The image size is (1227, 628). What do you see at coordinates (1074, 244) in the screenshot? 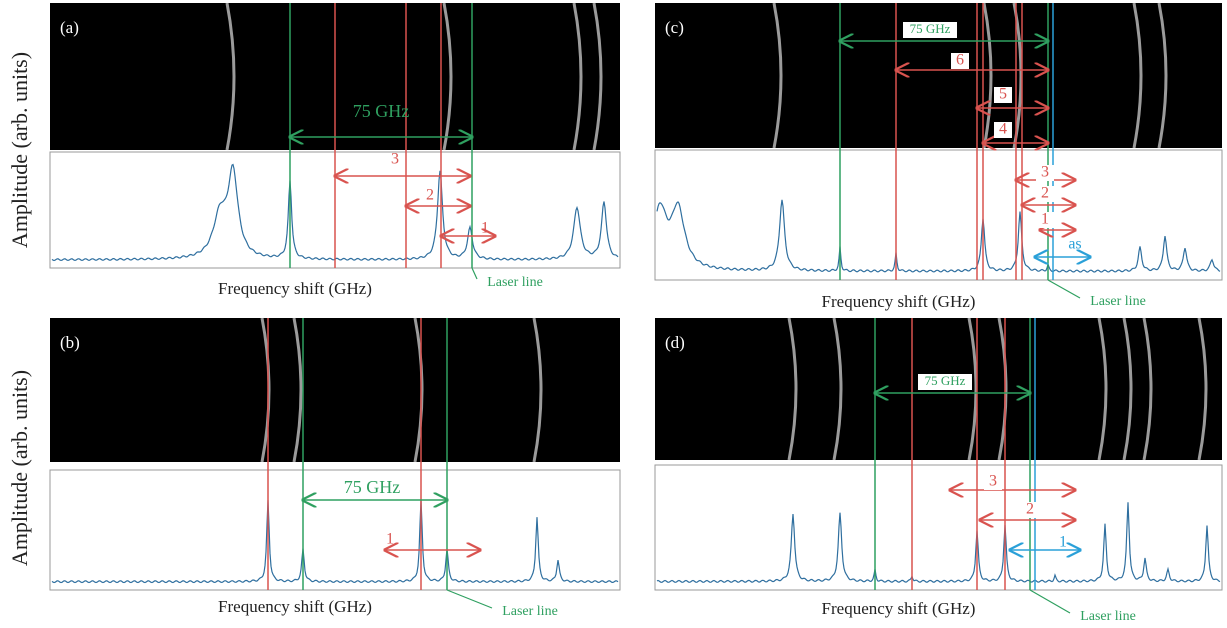
I see `marker-label: as` at bounding box center [1074, 244].